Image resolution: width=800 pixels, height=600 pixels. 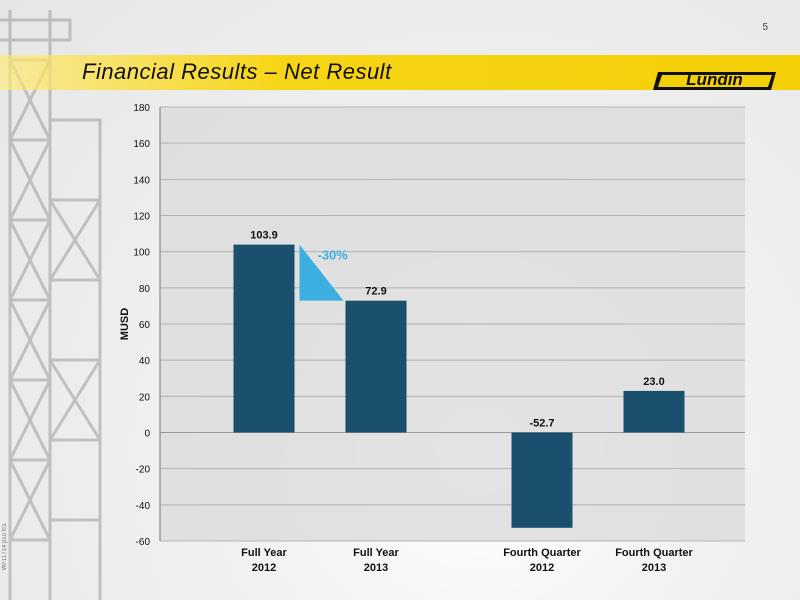 What do you see at coordinates (541, 424) in the screenshot?
I see `data-label: -52.7` at bounding box center [541, 424].